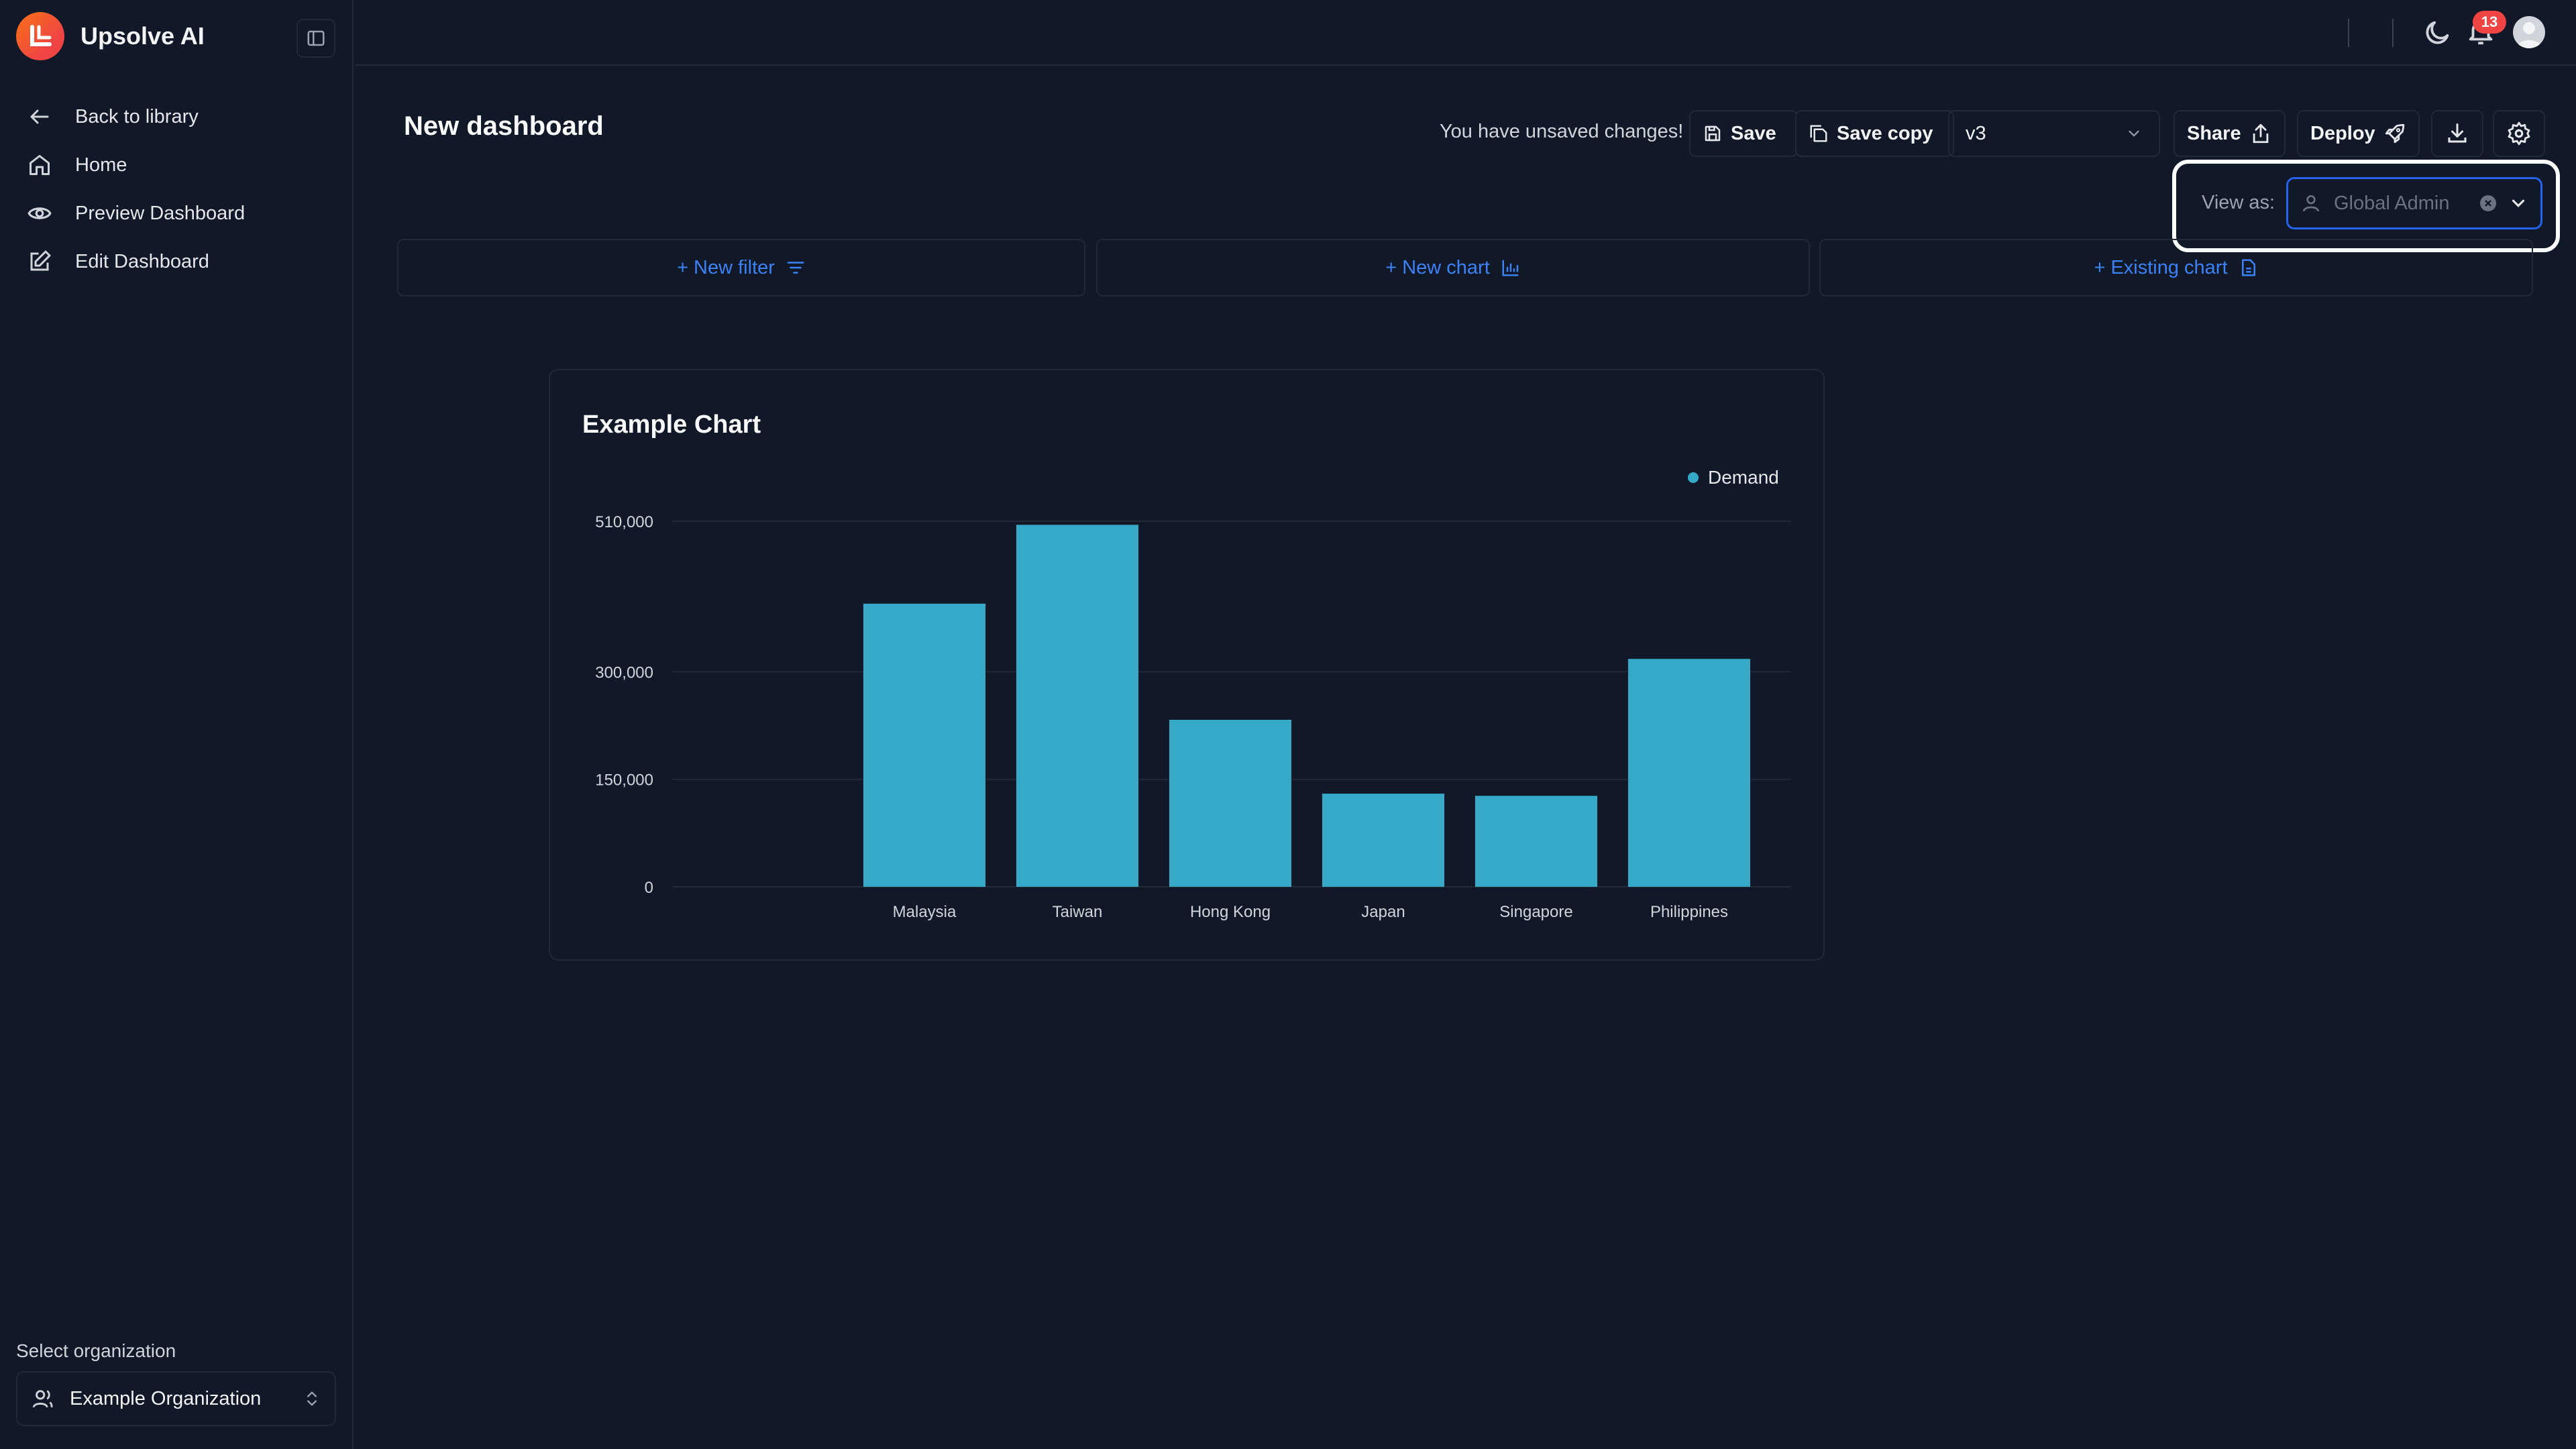 The image size is (2576, 1449). Describe the element at coordinates (649, 888) in the screenshot. I see `y-tick-label: 0` at that location.